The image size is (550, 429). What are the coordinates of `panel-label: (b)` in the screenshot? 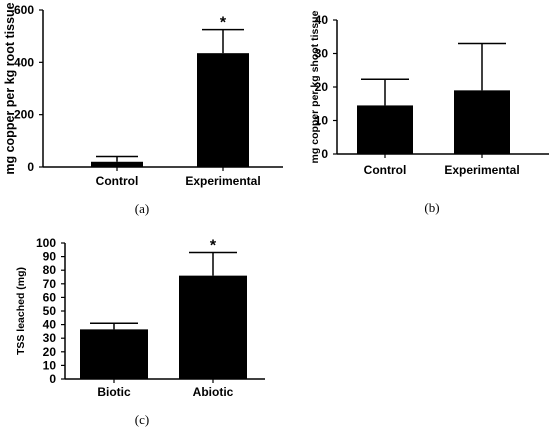 It's located at (431, 207).